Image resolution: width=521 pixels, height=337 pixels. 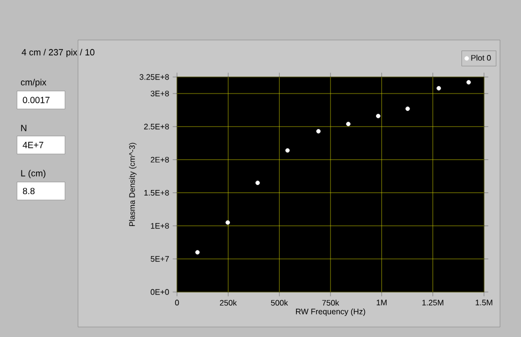 I want to click on text: 0.0017, so click(x=36, y=100).